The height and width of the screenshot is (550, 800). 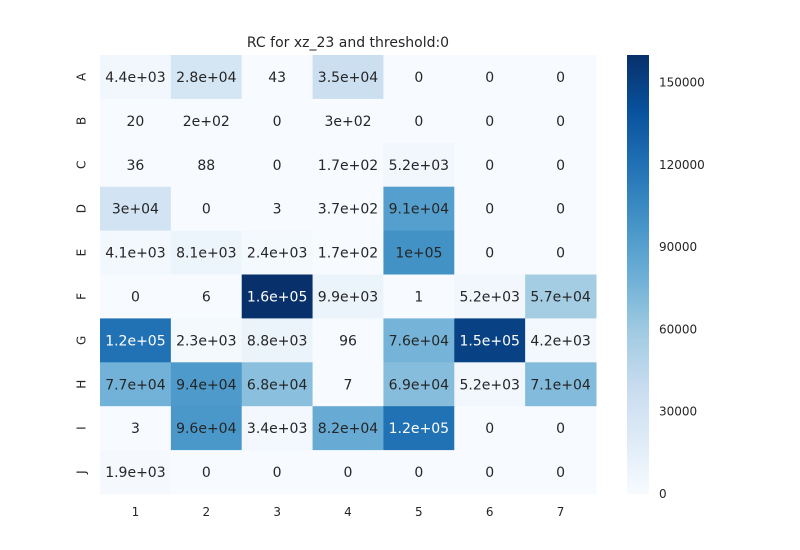 I want to click on cell-annotation: 9.1e+04, so click(x=419, y=210).